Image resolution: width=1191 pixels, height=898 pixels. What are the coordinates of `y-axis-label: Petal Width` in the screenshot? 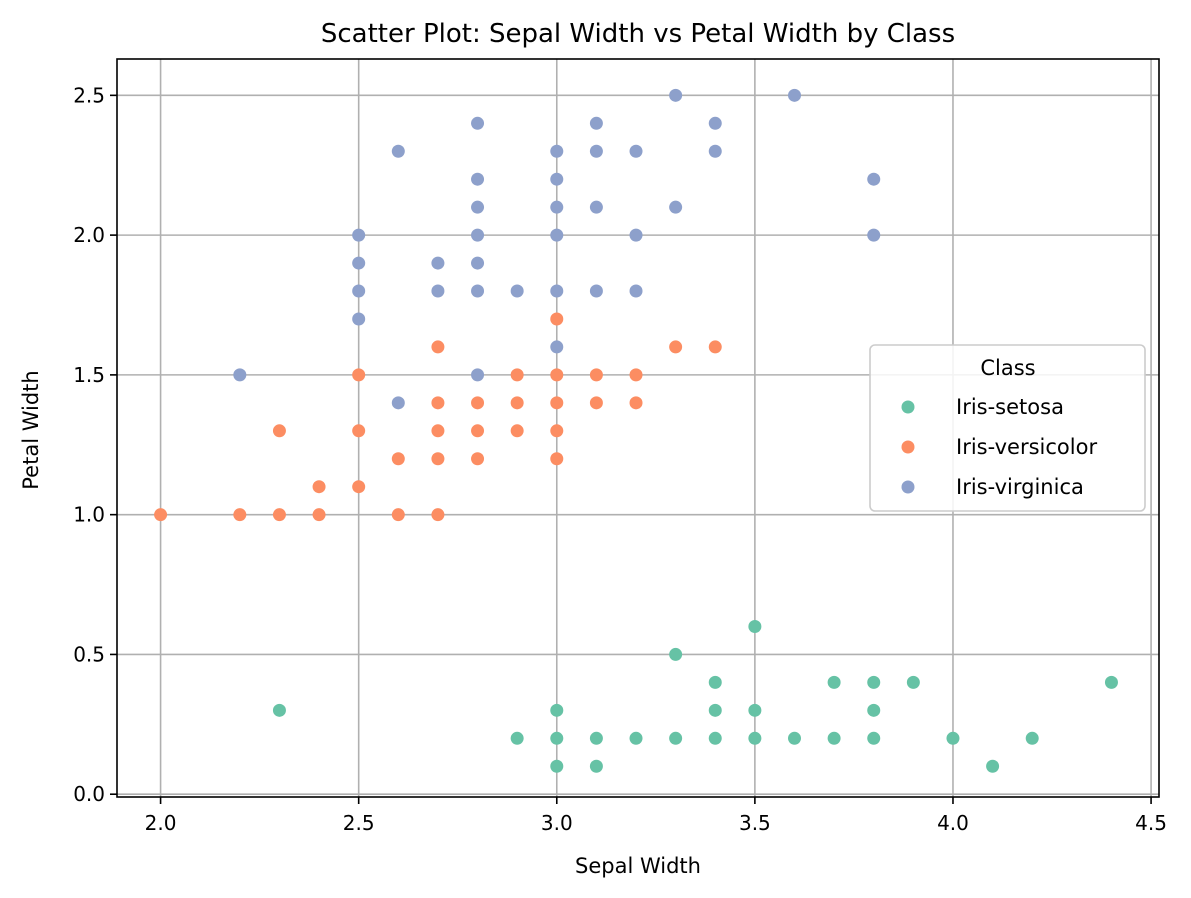 It's located at (31, 429).